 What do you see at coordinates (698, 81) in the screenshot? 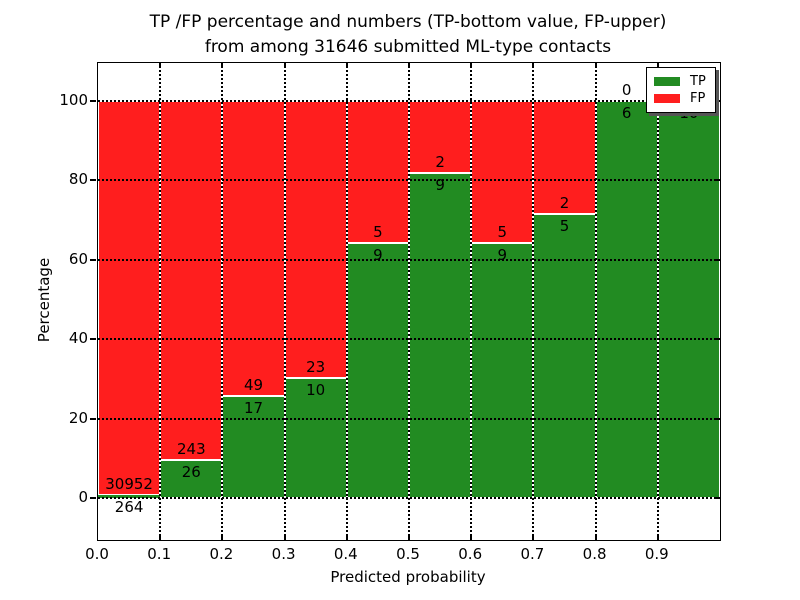
I see `legend-tp-label: TP` at bounding box center [698, 81].